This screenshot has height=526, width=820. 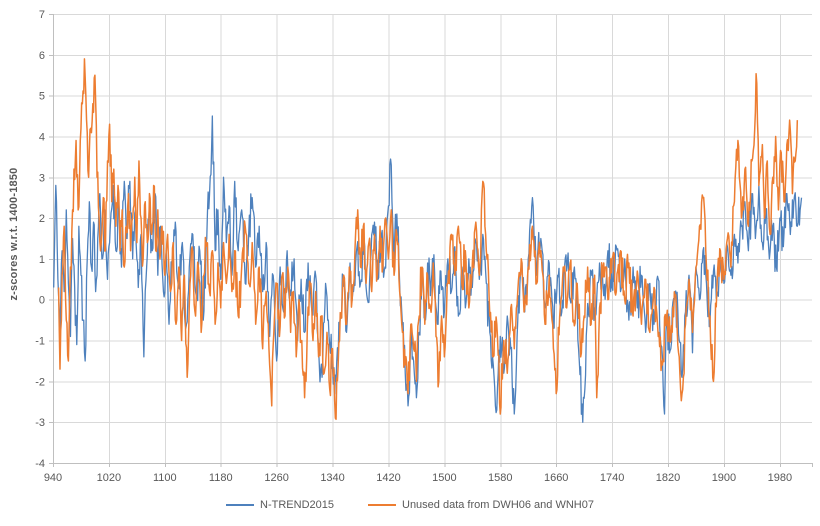 What do you see at coordinates (40, 342) in the screenshot?
I see `svg-text: -1` at bounding box center [40, 342].